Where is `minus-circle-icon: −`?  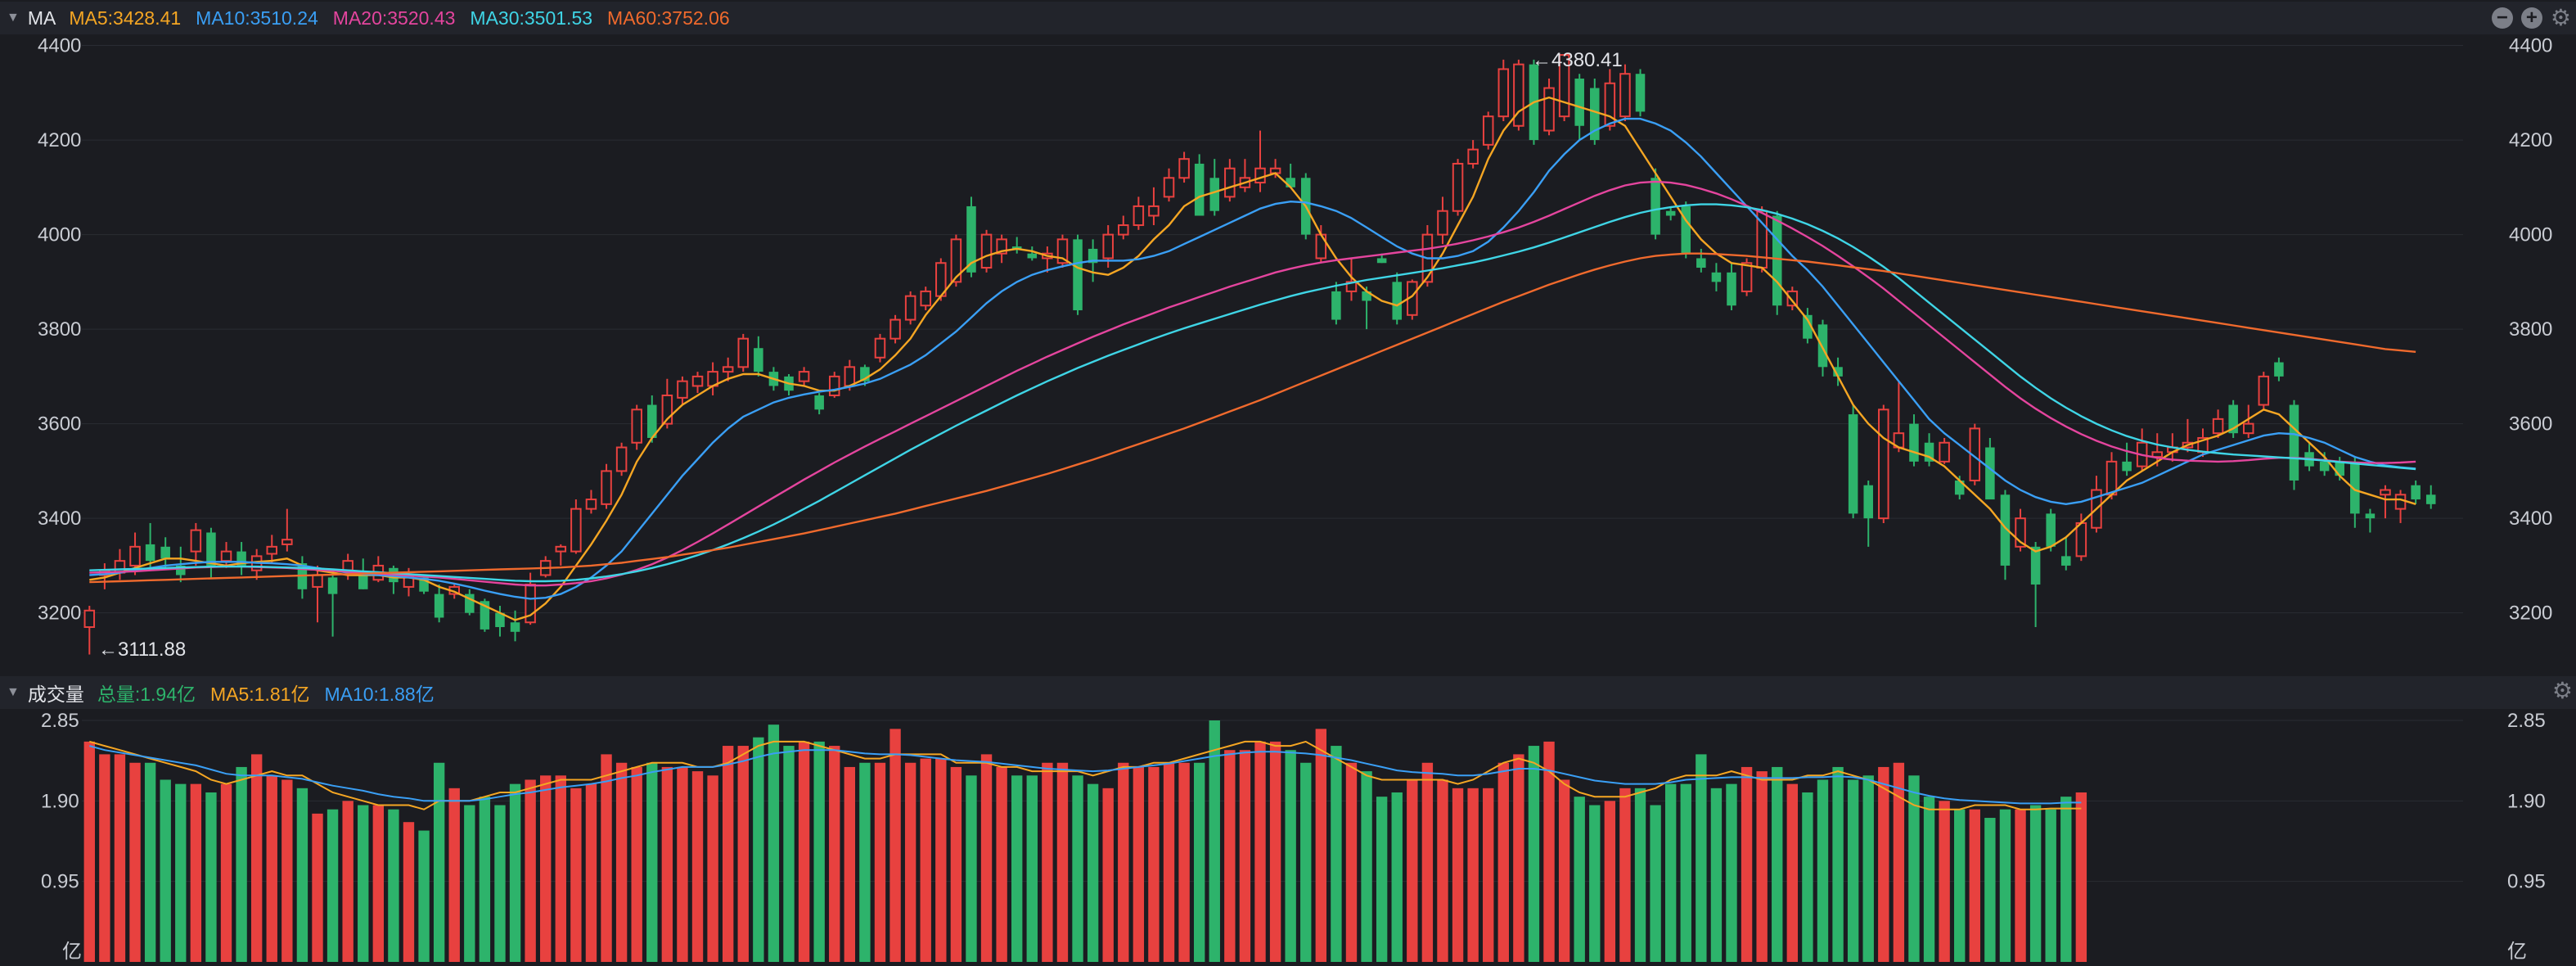 minus-circle-icon: − is located at coordinates (2502, 18).